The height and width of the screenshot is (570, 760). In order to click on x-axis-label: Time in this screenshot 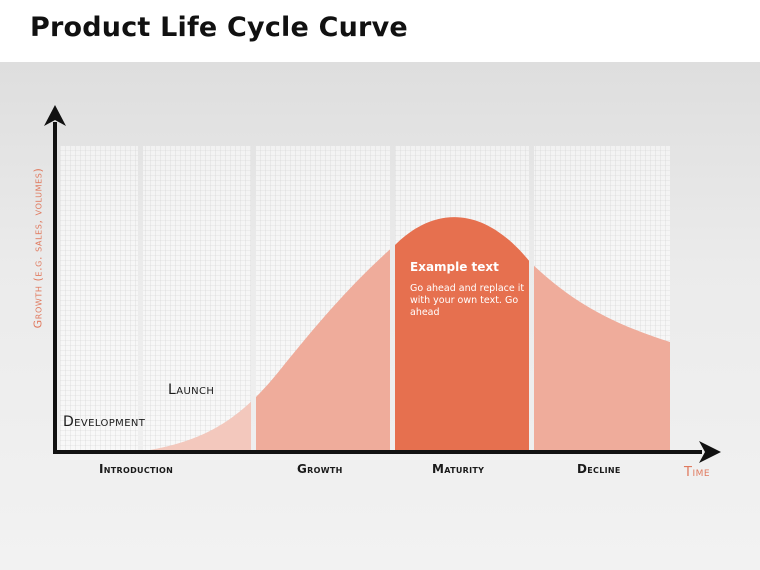, I will do `click(697, 472)`.